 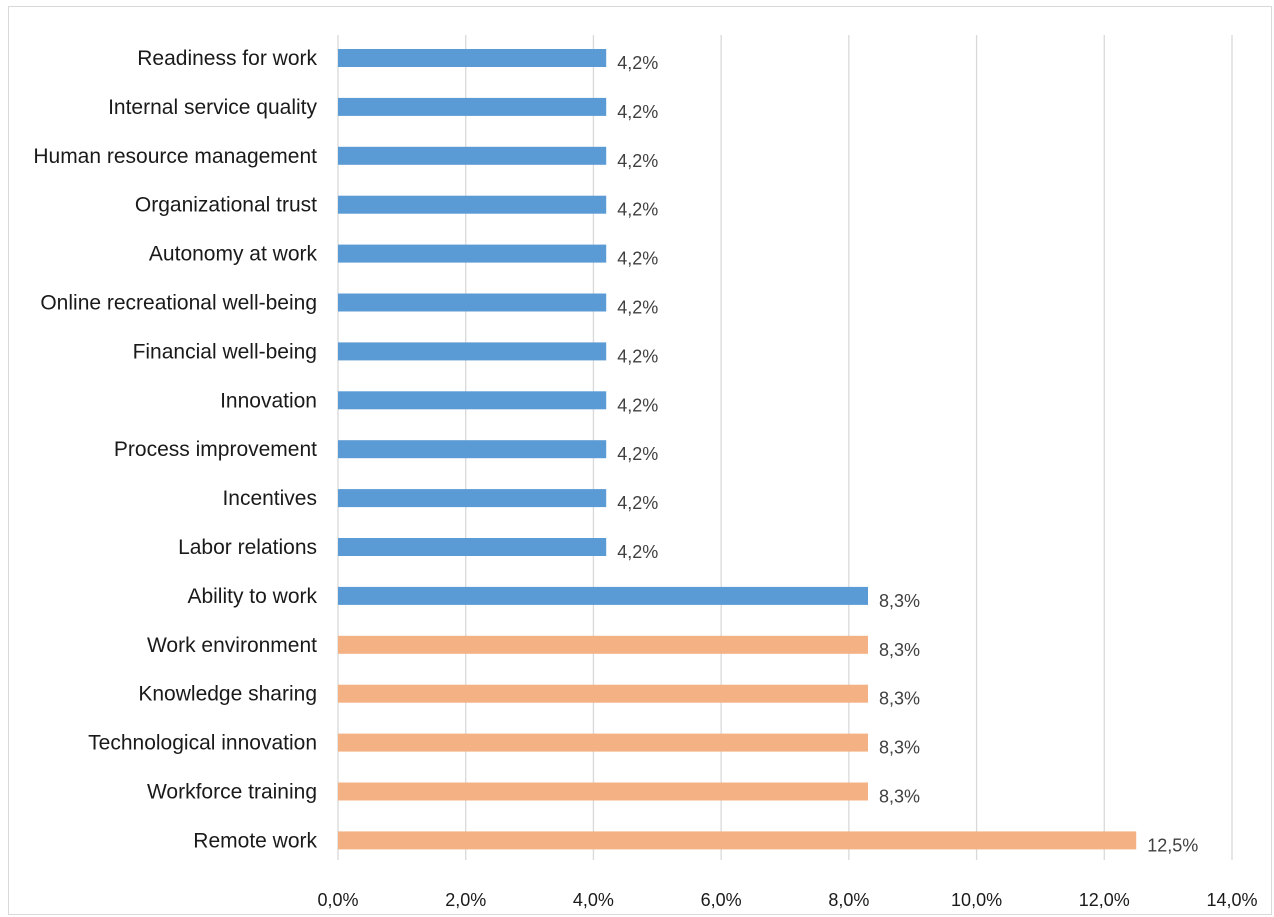 What do you see at coordinates (848, 900) in the screenshot?
I see `x-tick-label: 8,0%` at bounding box center [848, 900].